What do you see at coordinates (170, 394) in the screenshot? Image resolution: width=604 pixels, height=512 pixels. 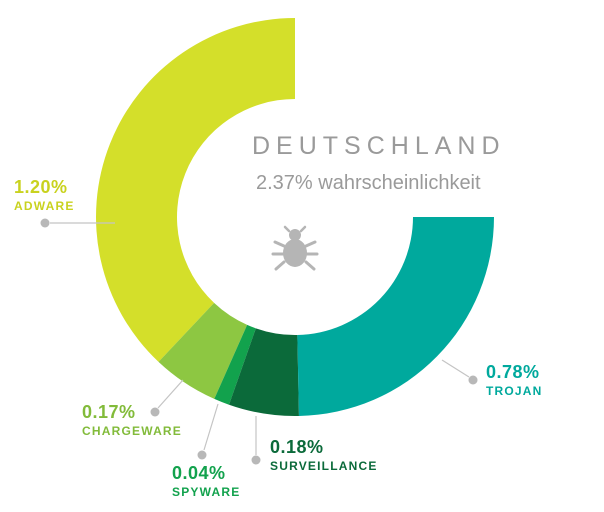 I see `chargeware-leader-line` at bounding box center [170, 394].